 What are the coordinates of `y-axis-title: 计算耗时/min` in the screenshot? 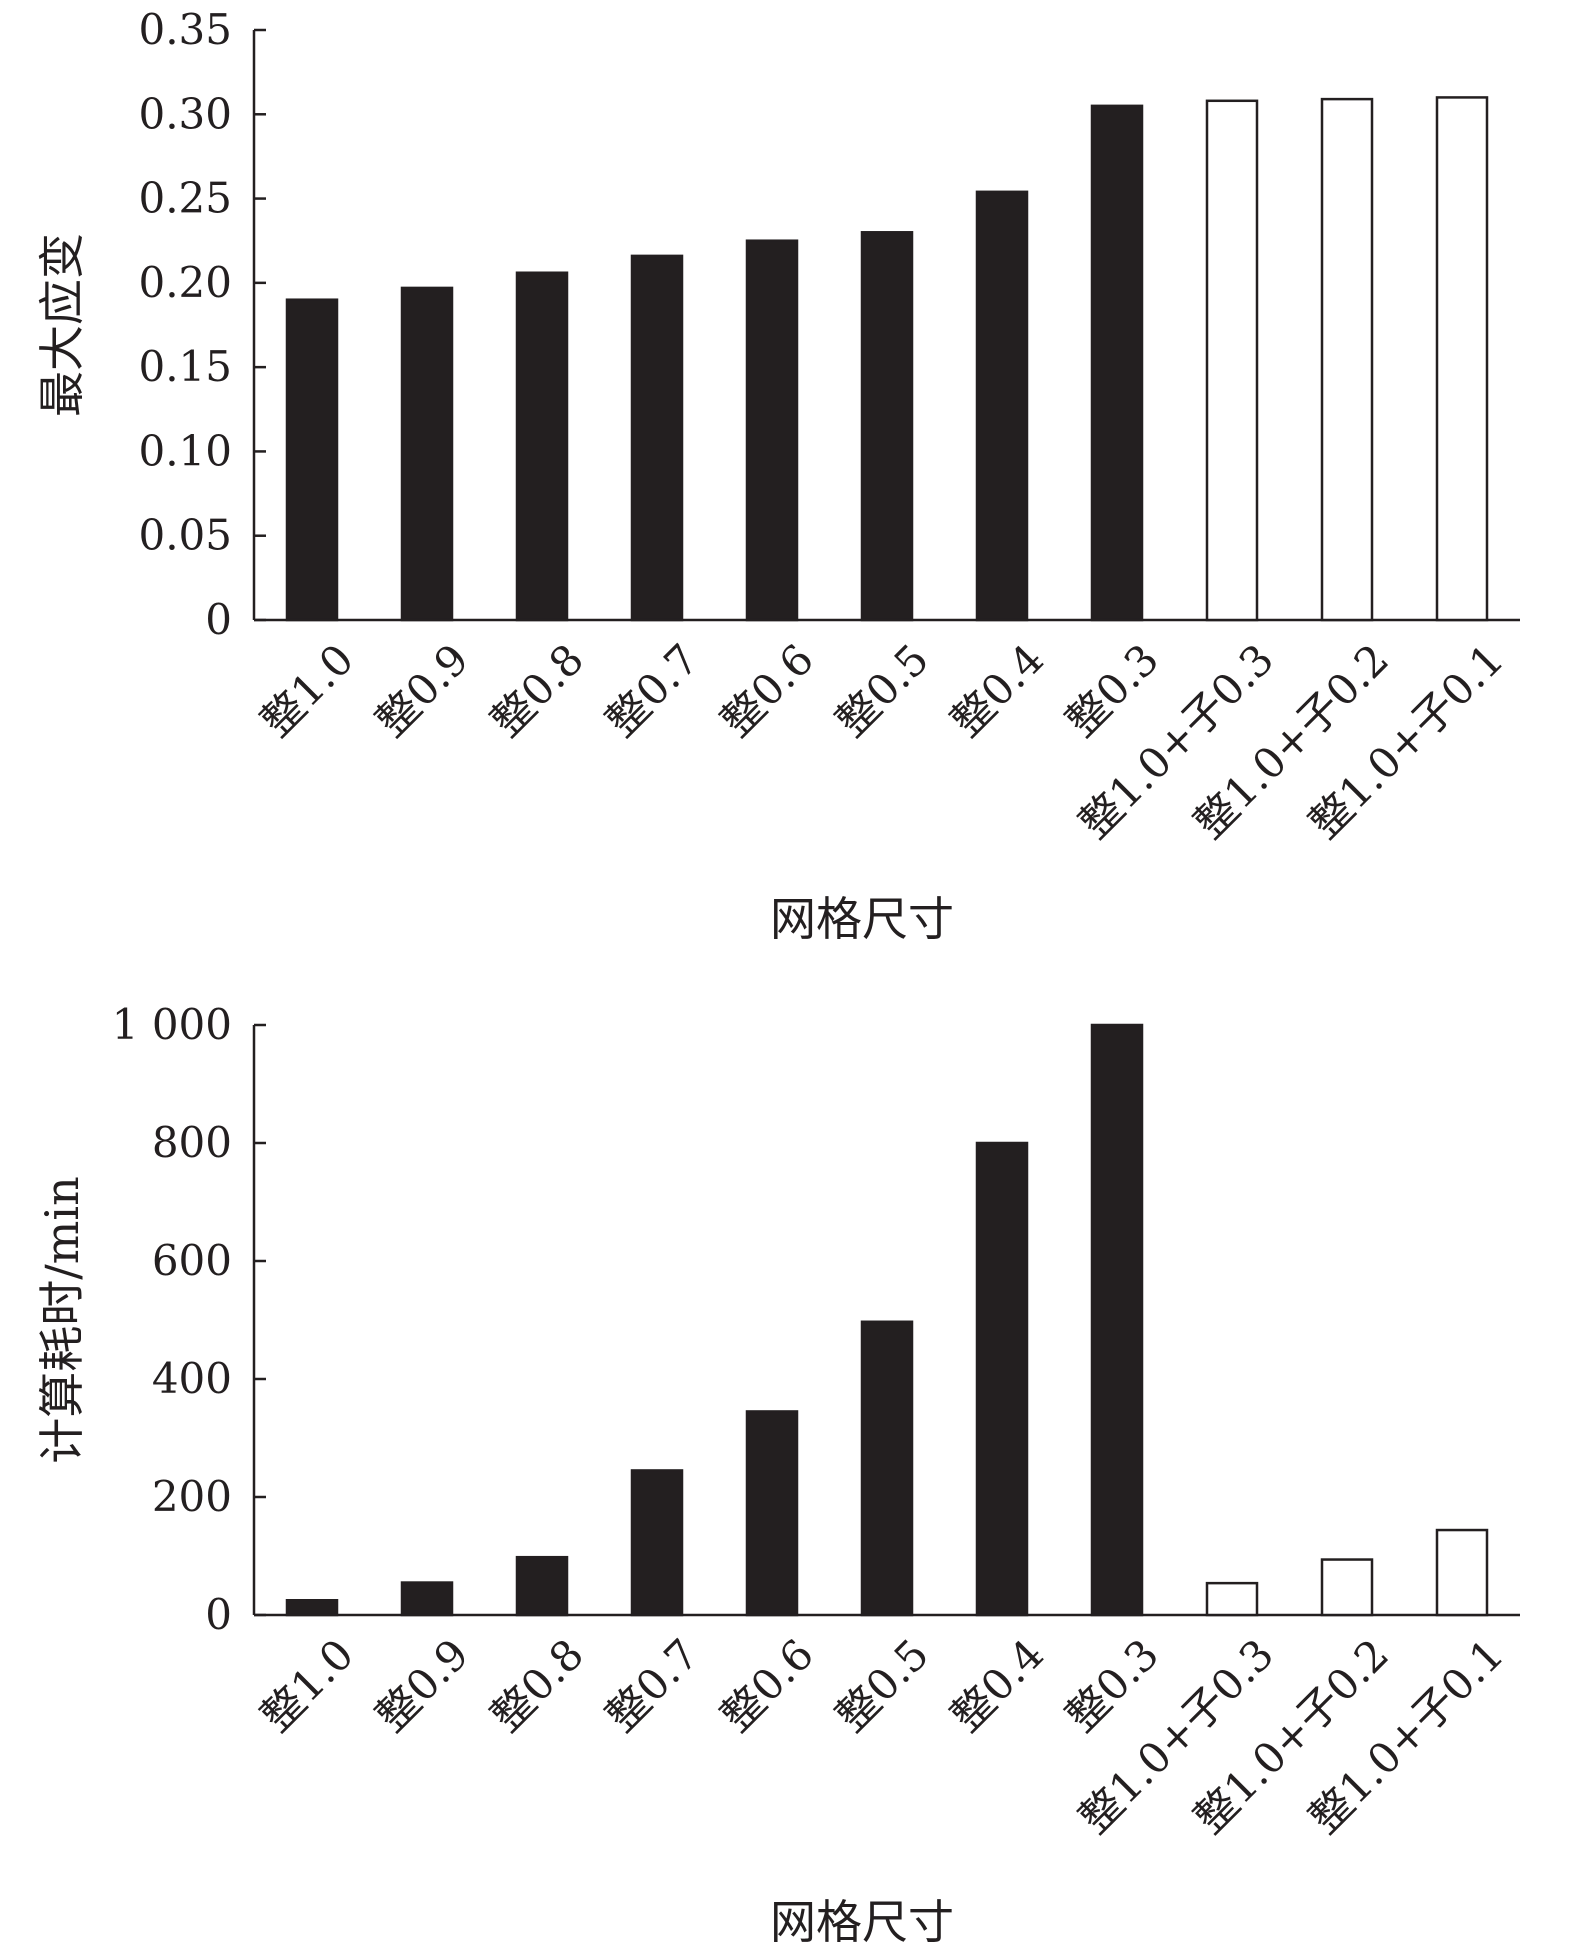 It's located at (62, 1319).